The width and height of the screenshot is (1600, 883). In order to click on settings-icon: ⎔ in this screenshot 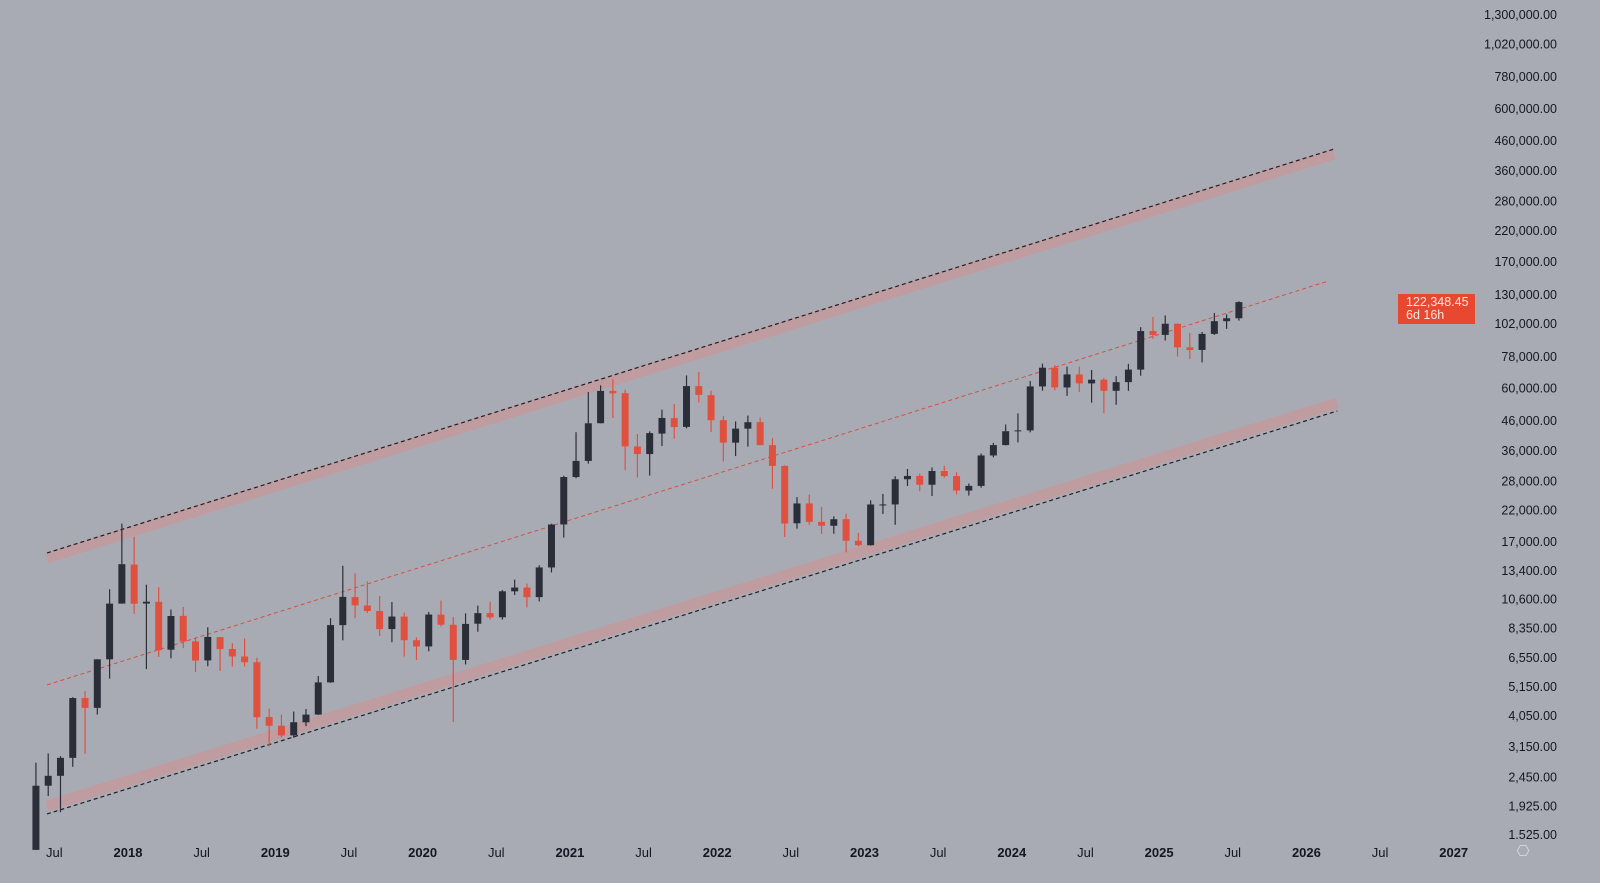, I will do `click(1523, 851)`.